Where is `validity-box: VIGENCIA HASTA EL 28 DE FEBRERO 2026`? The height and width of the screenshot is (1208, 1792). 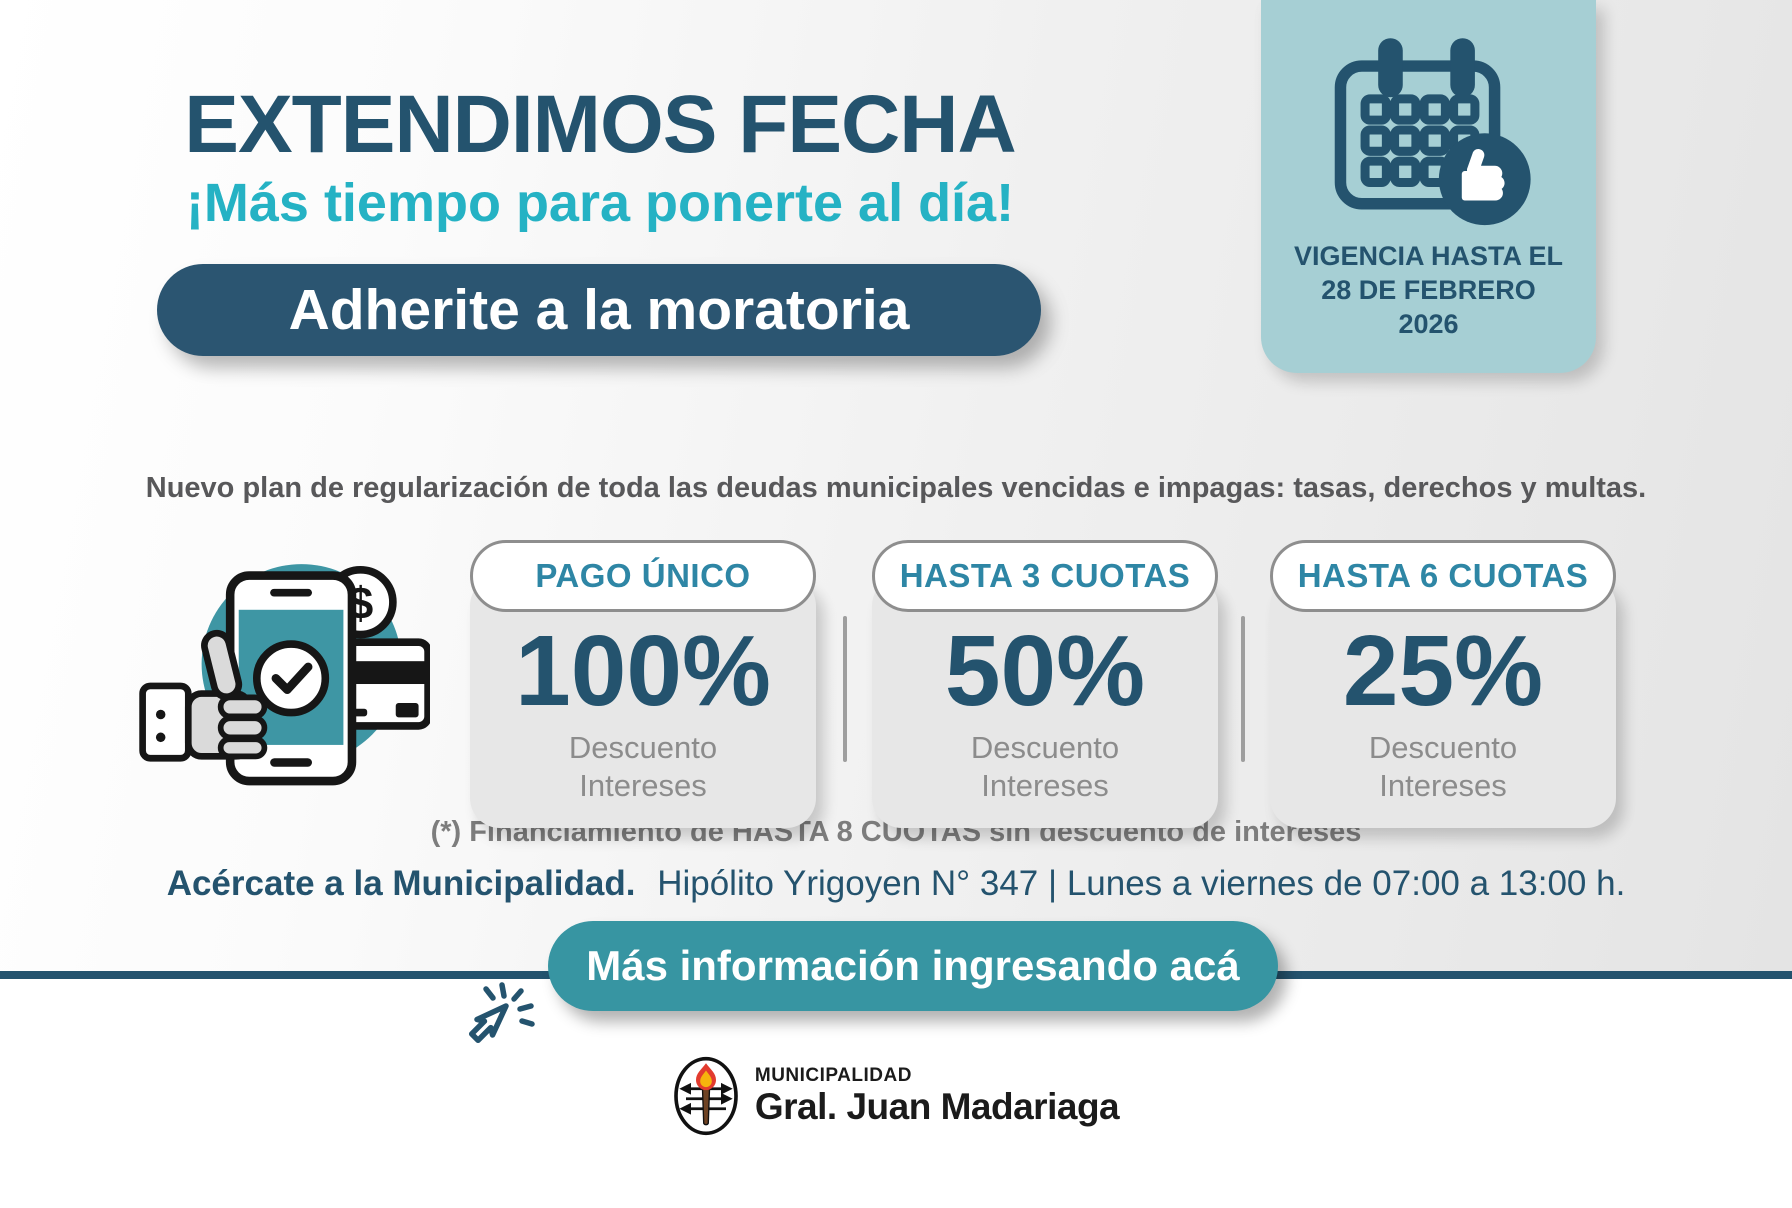 validity-box: VIGENCIA HASTA EL 28 DE FEBRERO 2026 is located at coordinates (1428, 186).